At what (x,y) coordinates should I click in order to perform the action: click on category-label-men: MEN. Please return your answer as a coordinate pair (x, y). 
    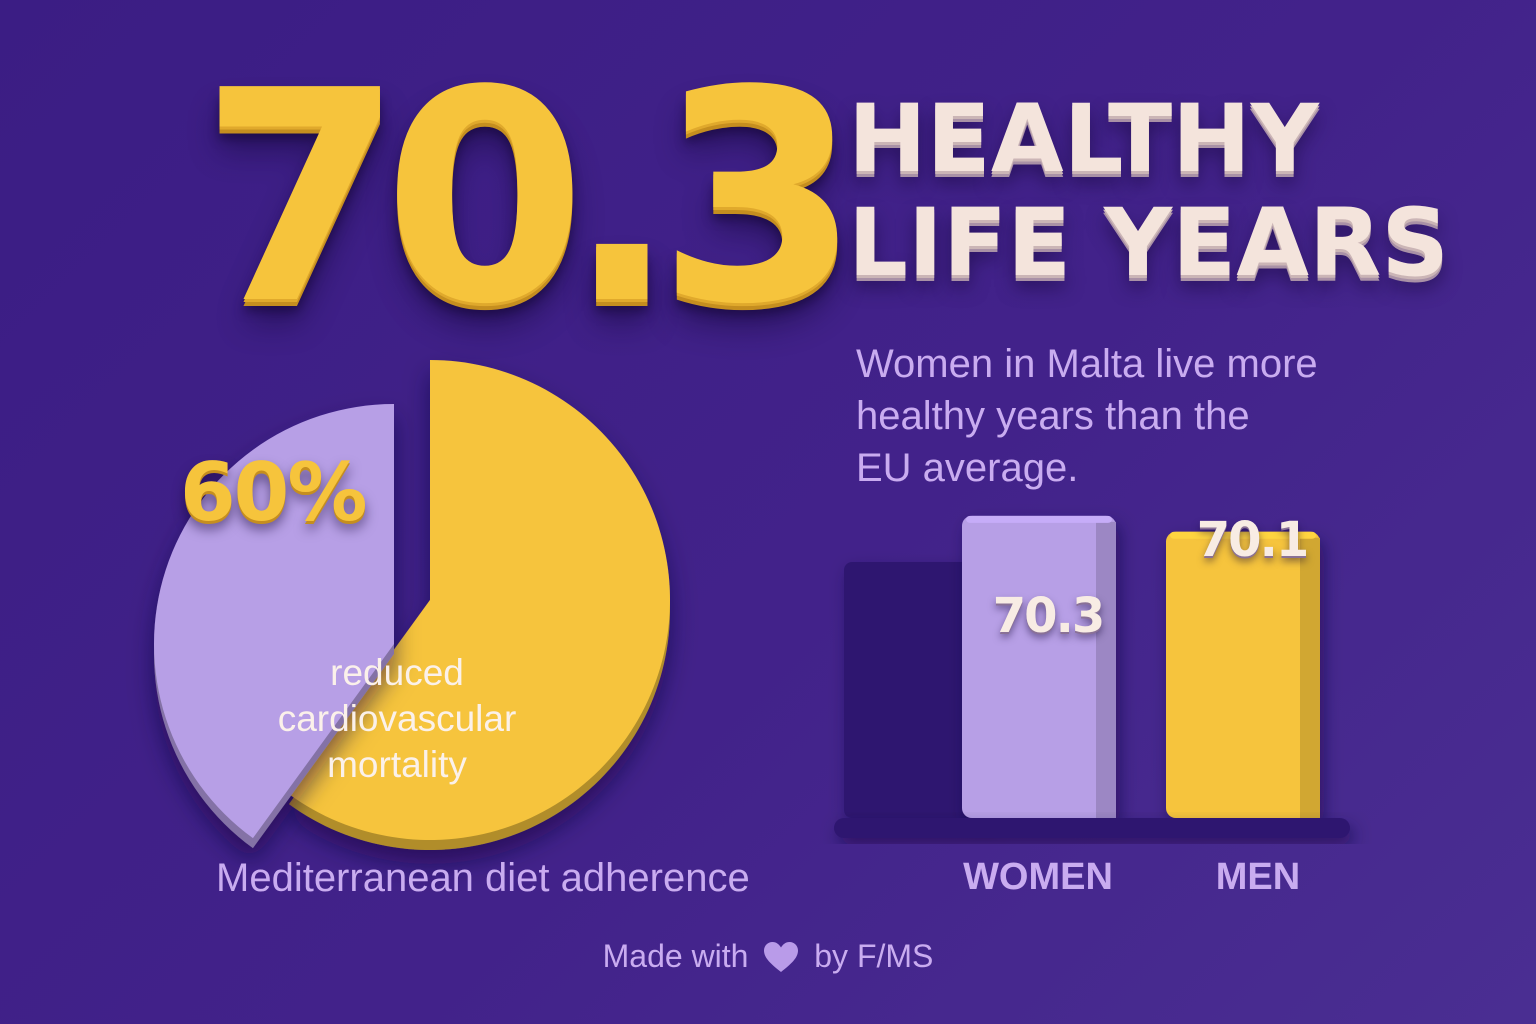
    Looking at the image, I should click on (1258, 877).